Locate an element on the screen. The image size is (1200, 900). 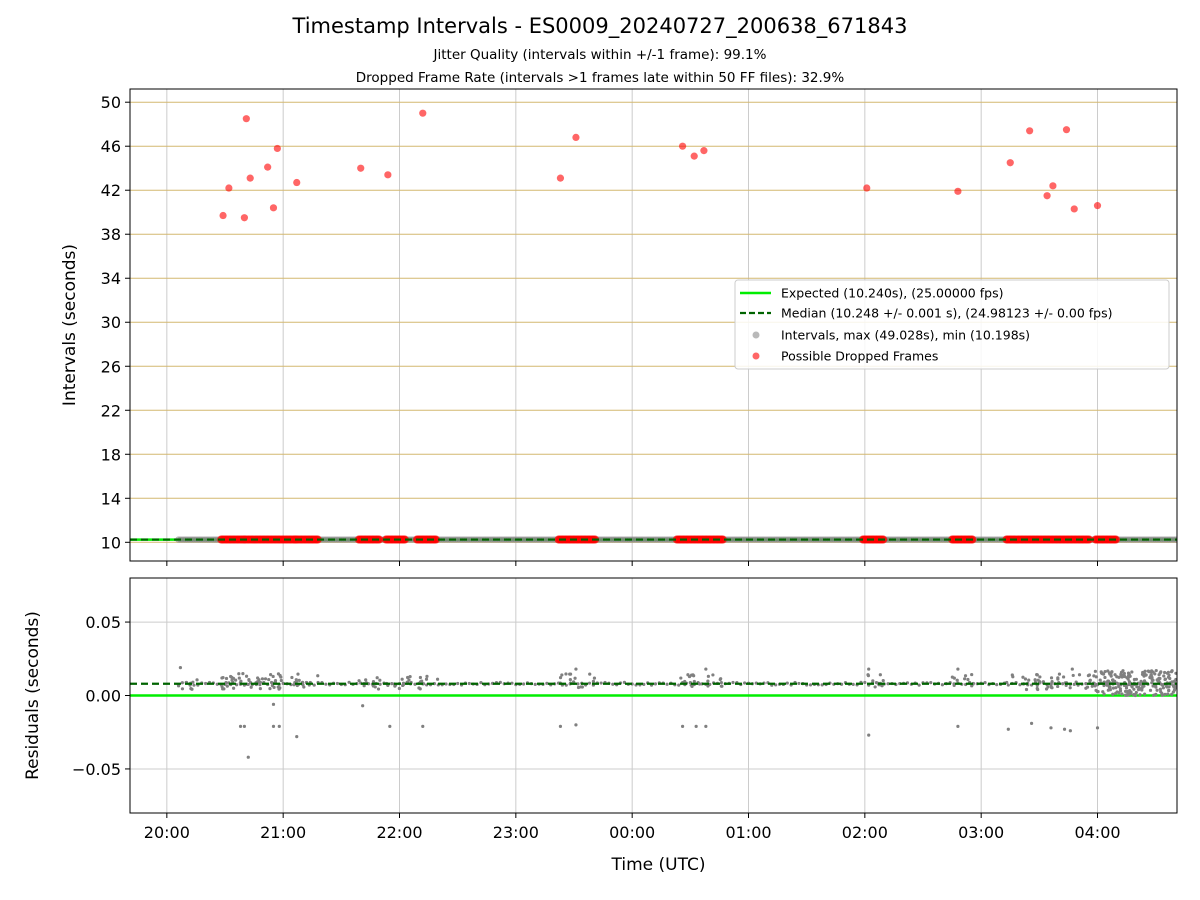
top-ytick-label: 14 is located at coordinates (111, 498).